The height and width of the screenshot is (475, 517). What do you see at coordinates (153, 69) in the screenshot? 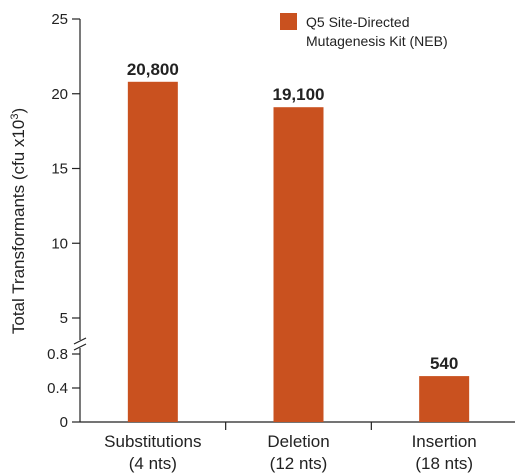
I see `data-label: 20,800` at bounding box center [153, 69].